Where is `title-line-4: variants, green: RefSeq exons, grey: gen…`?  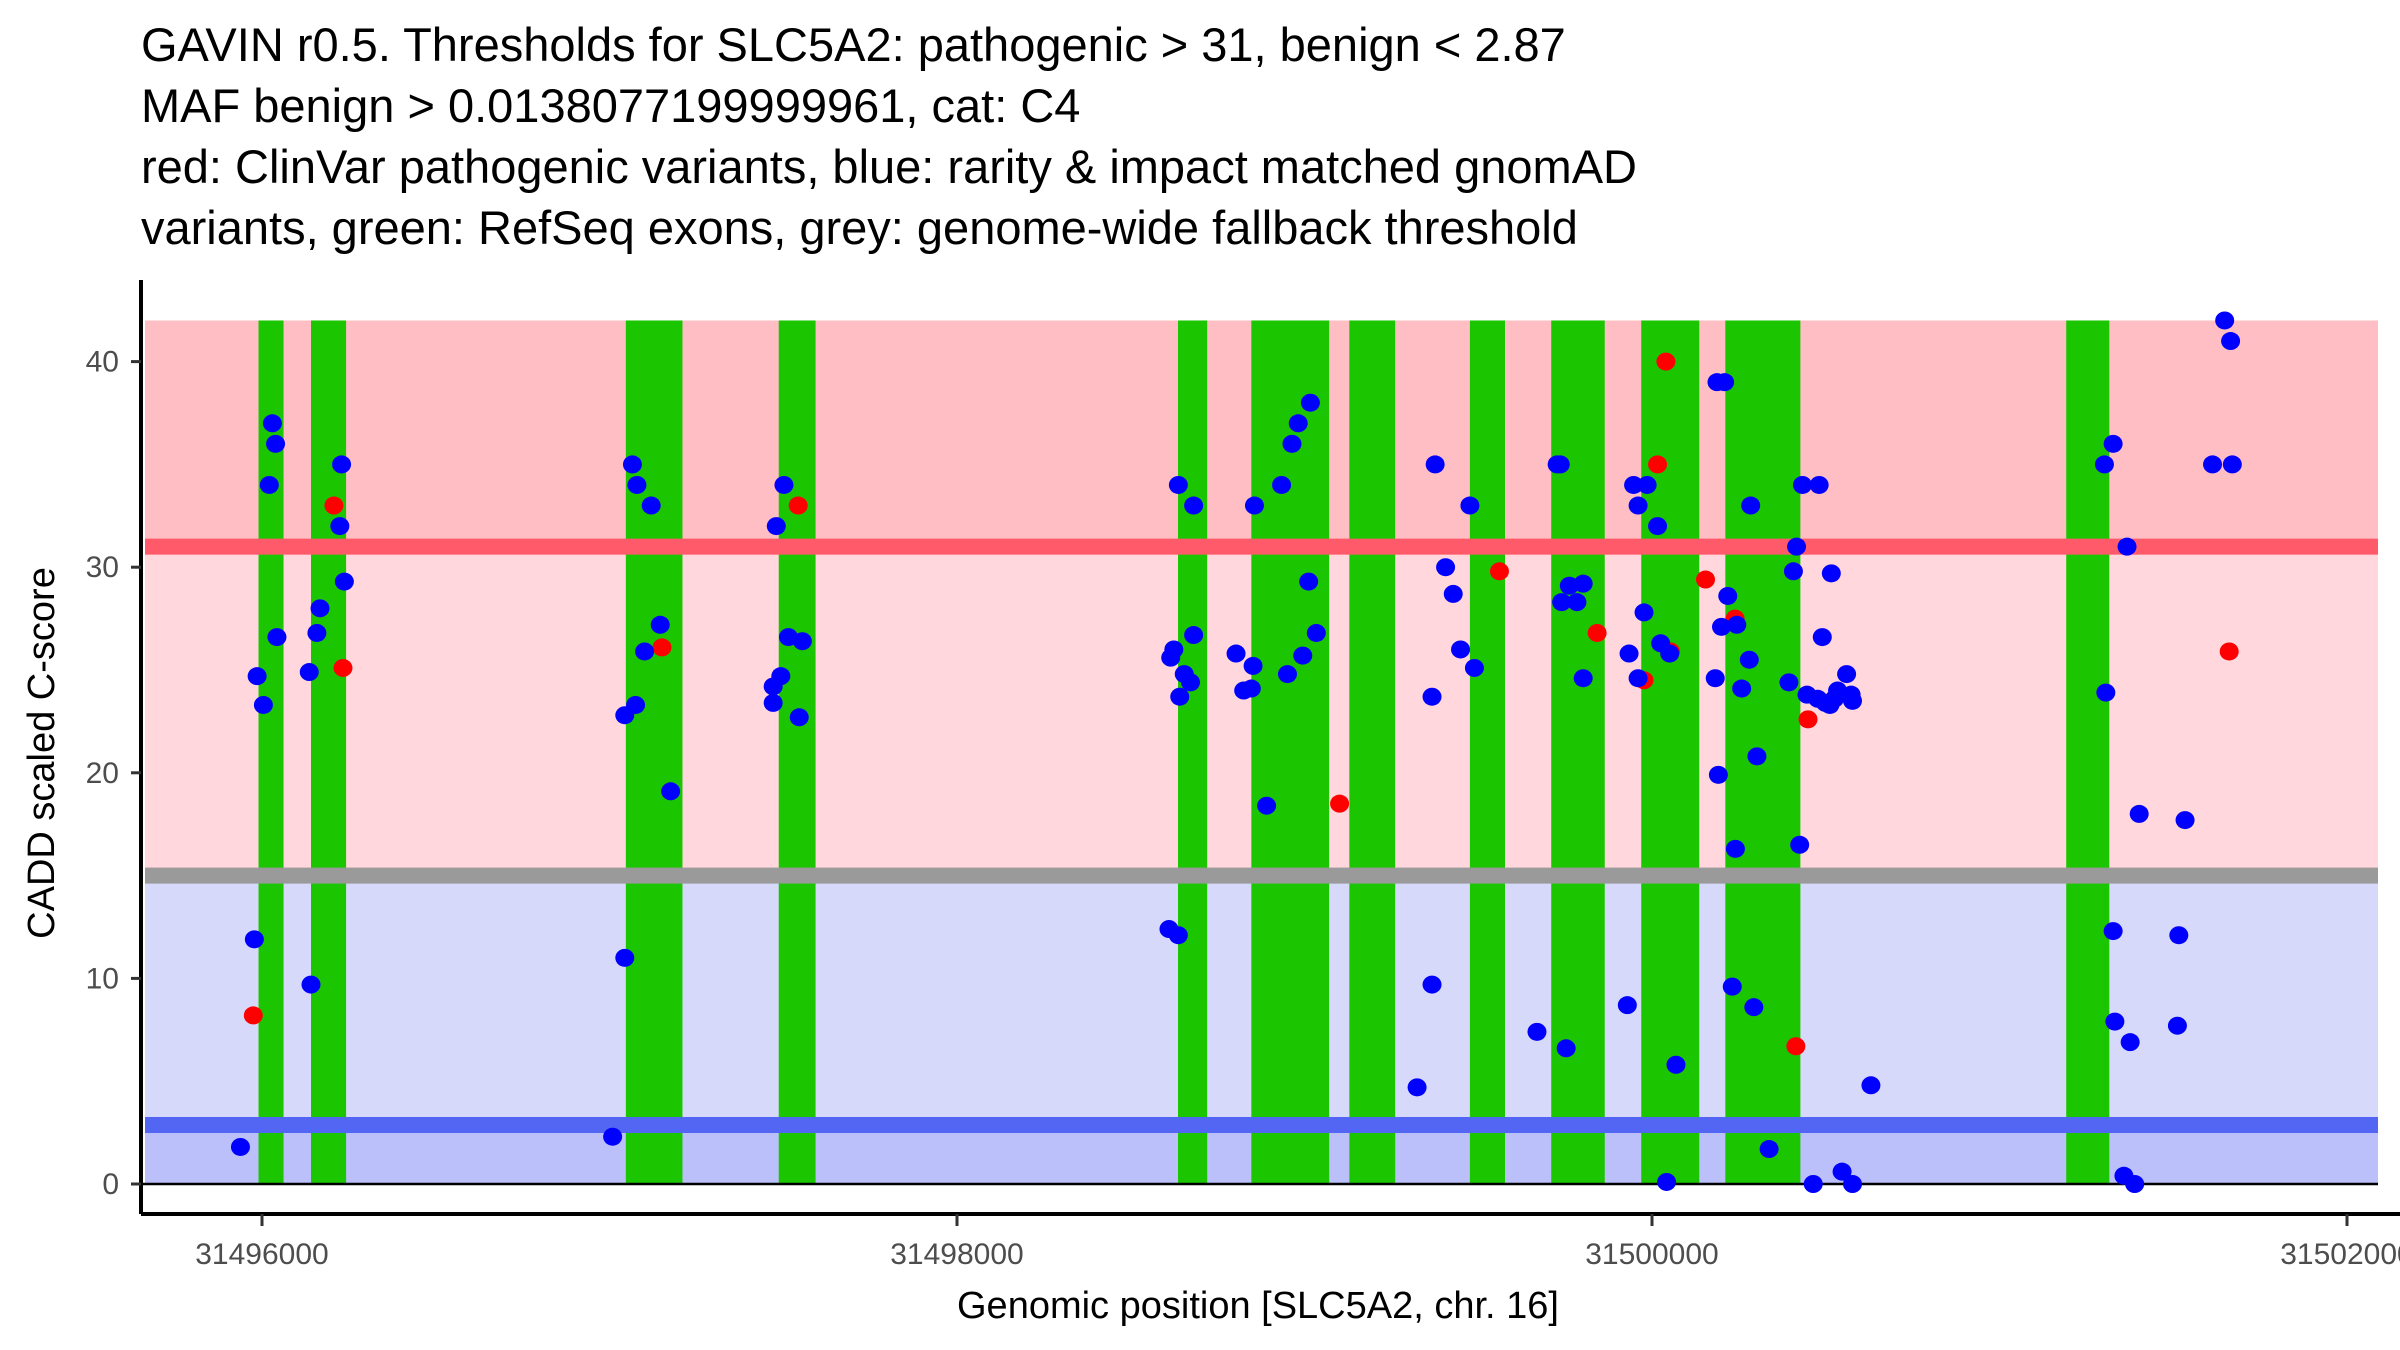 title-line-4: variants, green: RefSeq exons, grey: gen… is located at coordinates (859, 227).